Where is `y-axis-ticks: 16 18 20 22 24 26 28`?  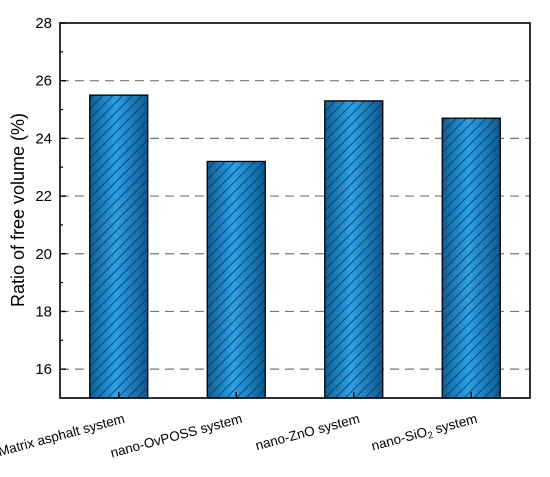
y-axis-ticks: 16 18 20 22 24 26 28 is located at coordinates (50, 196).